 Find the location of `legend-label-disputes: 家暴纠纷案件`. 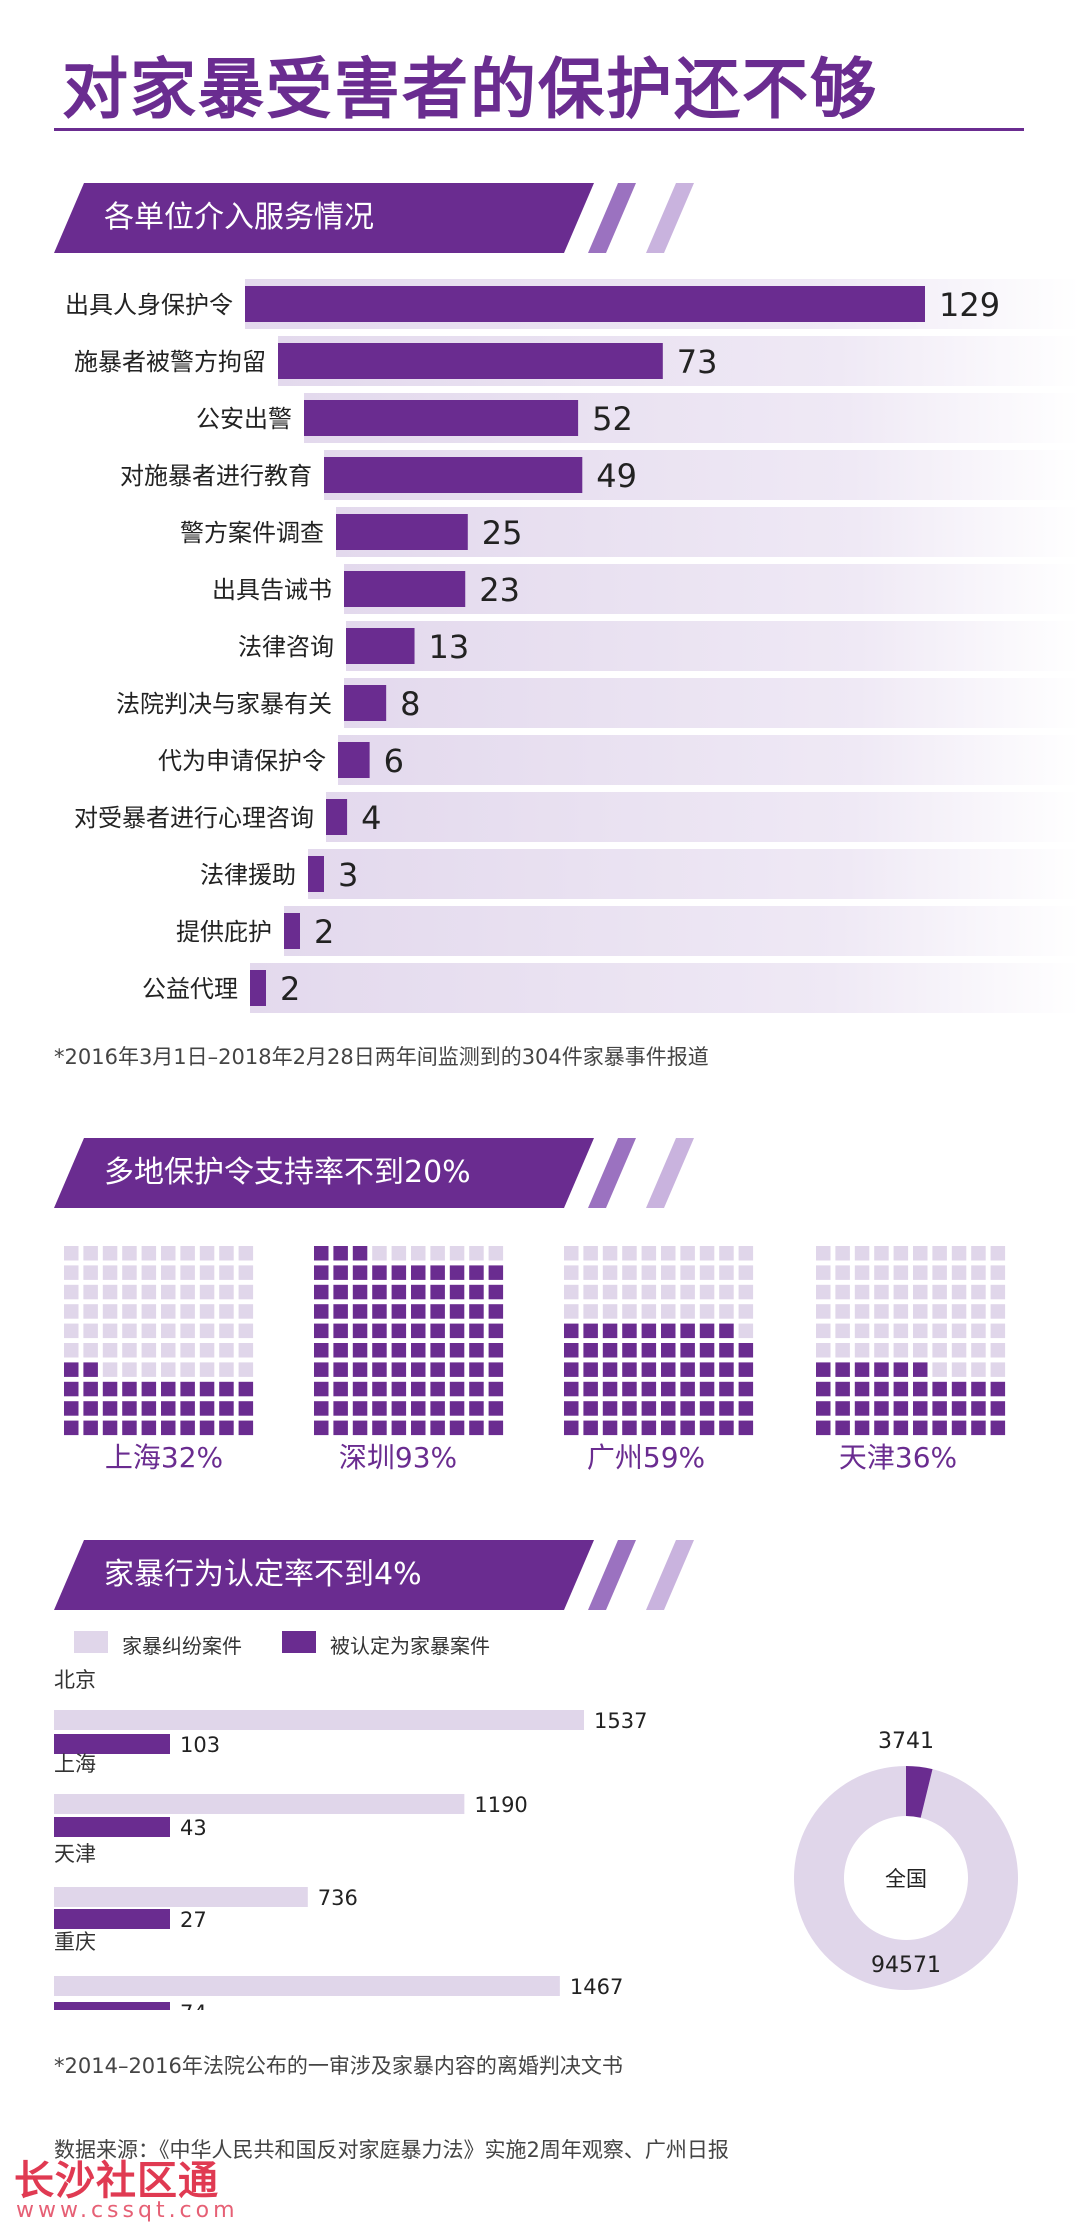

legend-label-disputes: 家暴纠纷案件 is located at coordinates (182, 1646).